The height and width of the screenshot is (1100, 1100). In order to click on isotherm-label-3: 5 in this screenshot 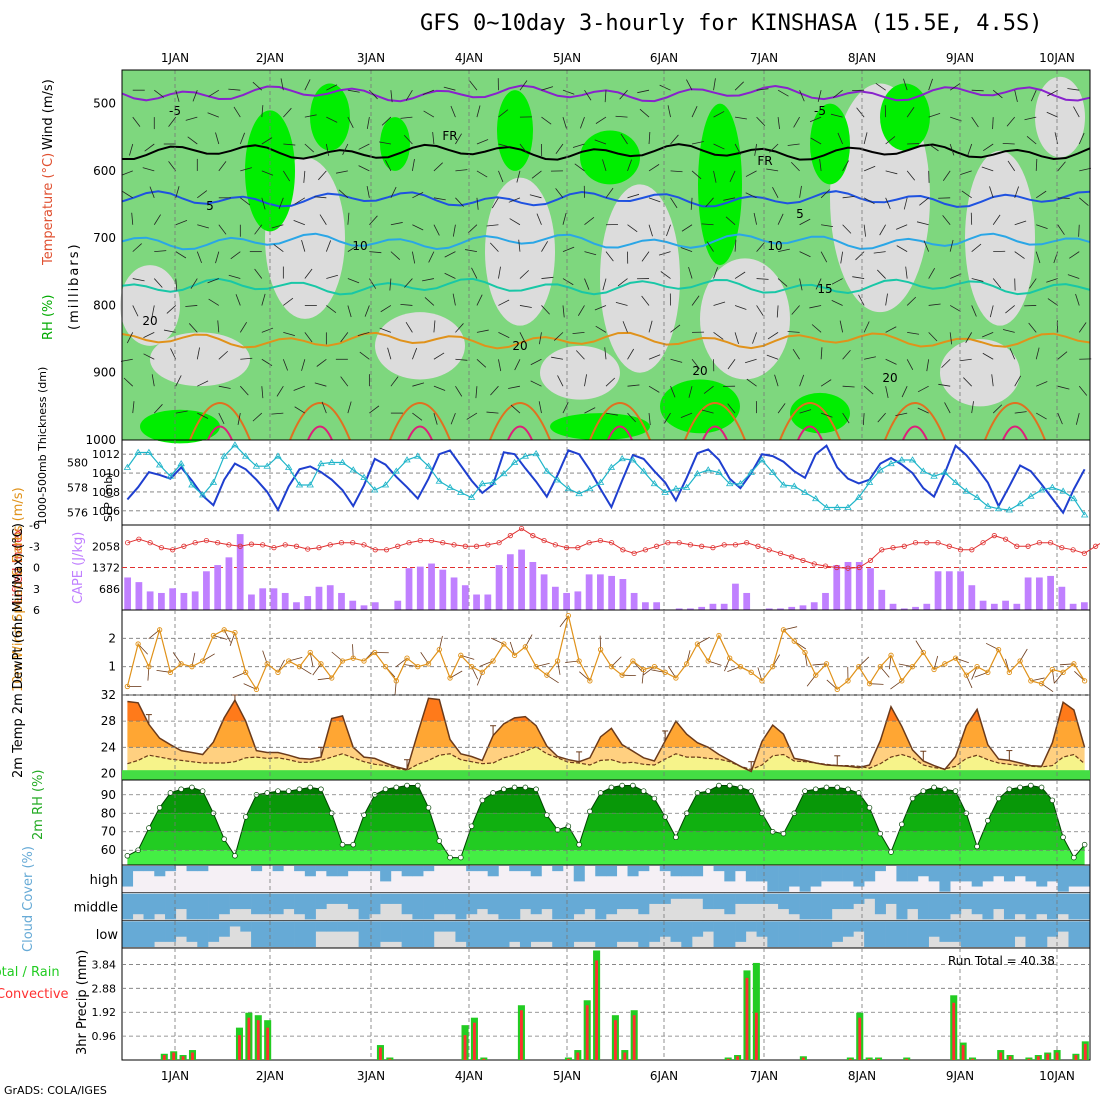, I will do `click(210, 206)`.